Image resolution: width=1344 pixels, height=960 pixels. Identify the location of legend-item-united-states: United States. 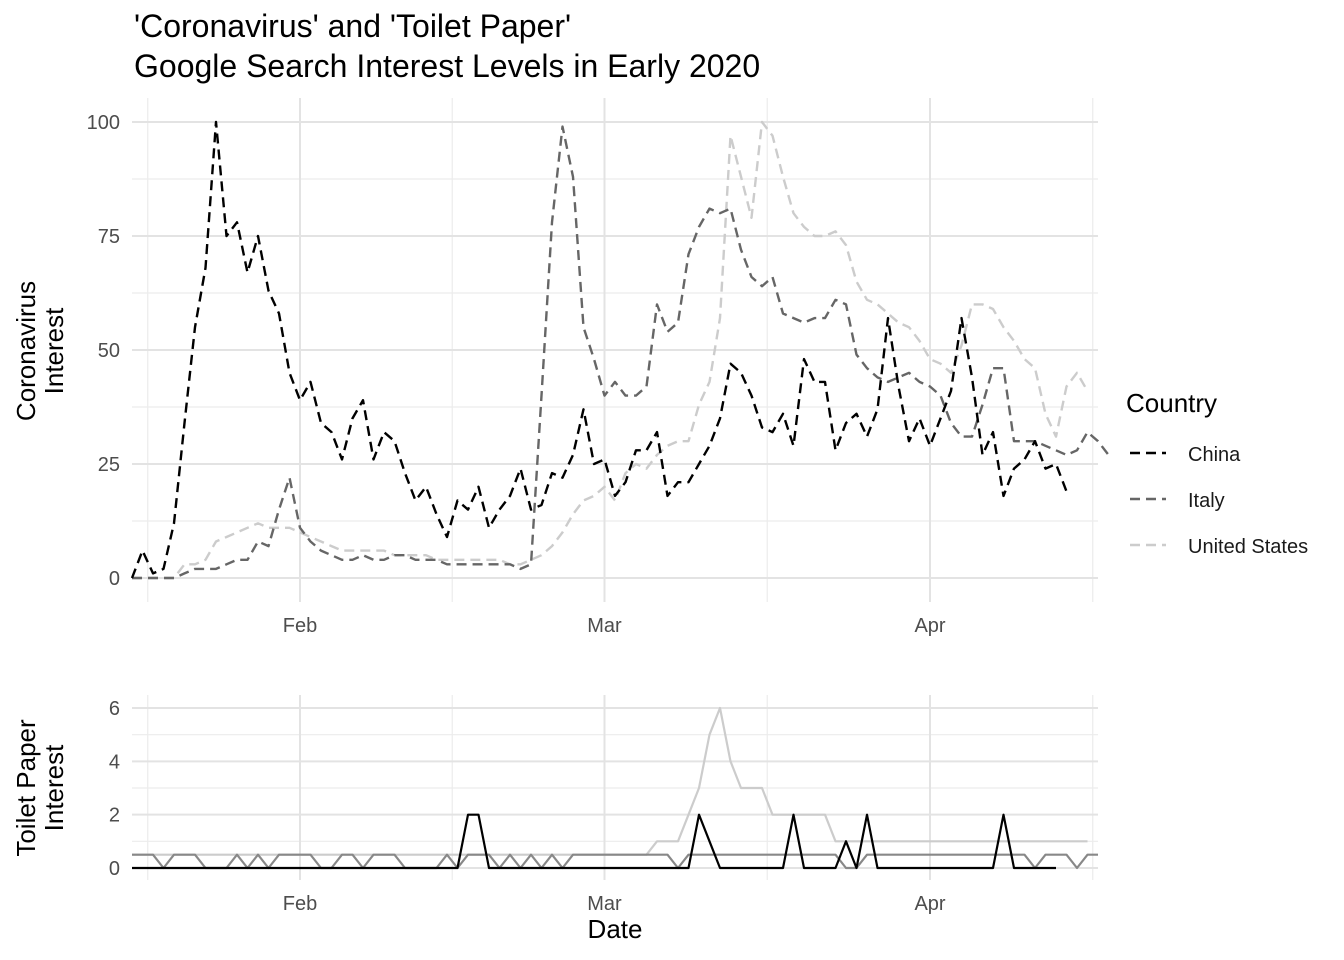
(1217, 554).